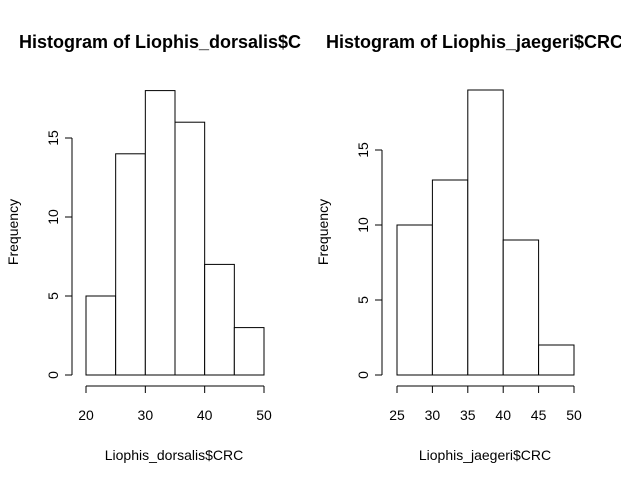  I want to click on dorsalis-y-axis-label: Frequency, so click(13, 232).